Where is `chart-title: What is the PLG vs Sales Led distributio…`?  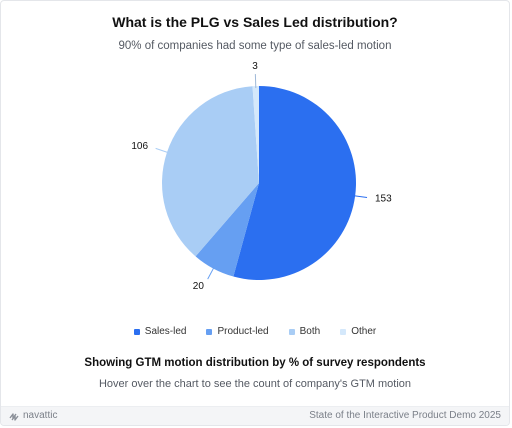 chart-title: What is the PLG vs Sales Led distributio… is located at coordinates (255, 22).